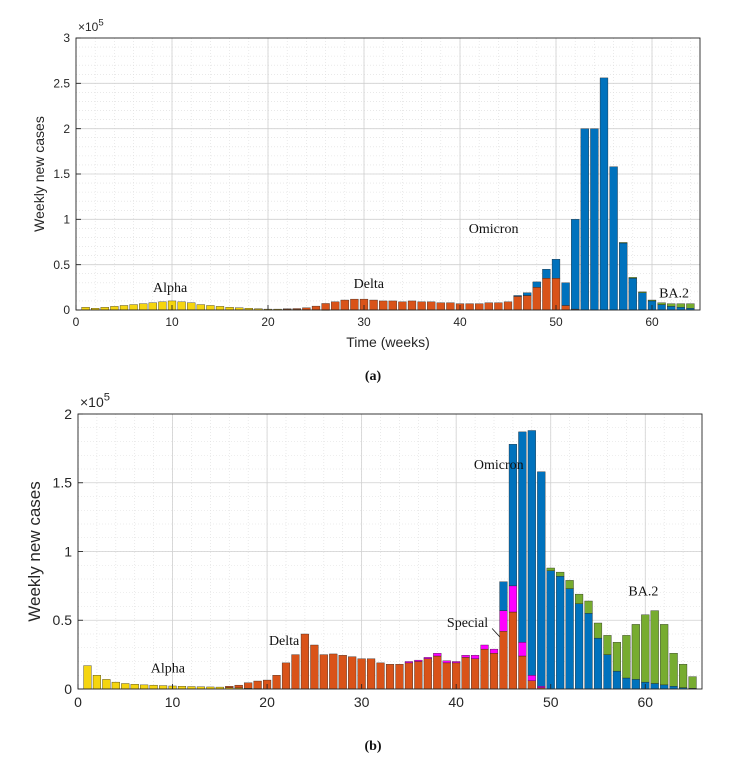 The height and width of the screenshot is (767, 746). I want to click on bar-special-w40, so click(456, 662).